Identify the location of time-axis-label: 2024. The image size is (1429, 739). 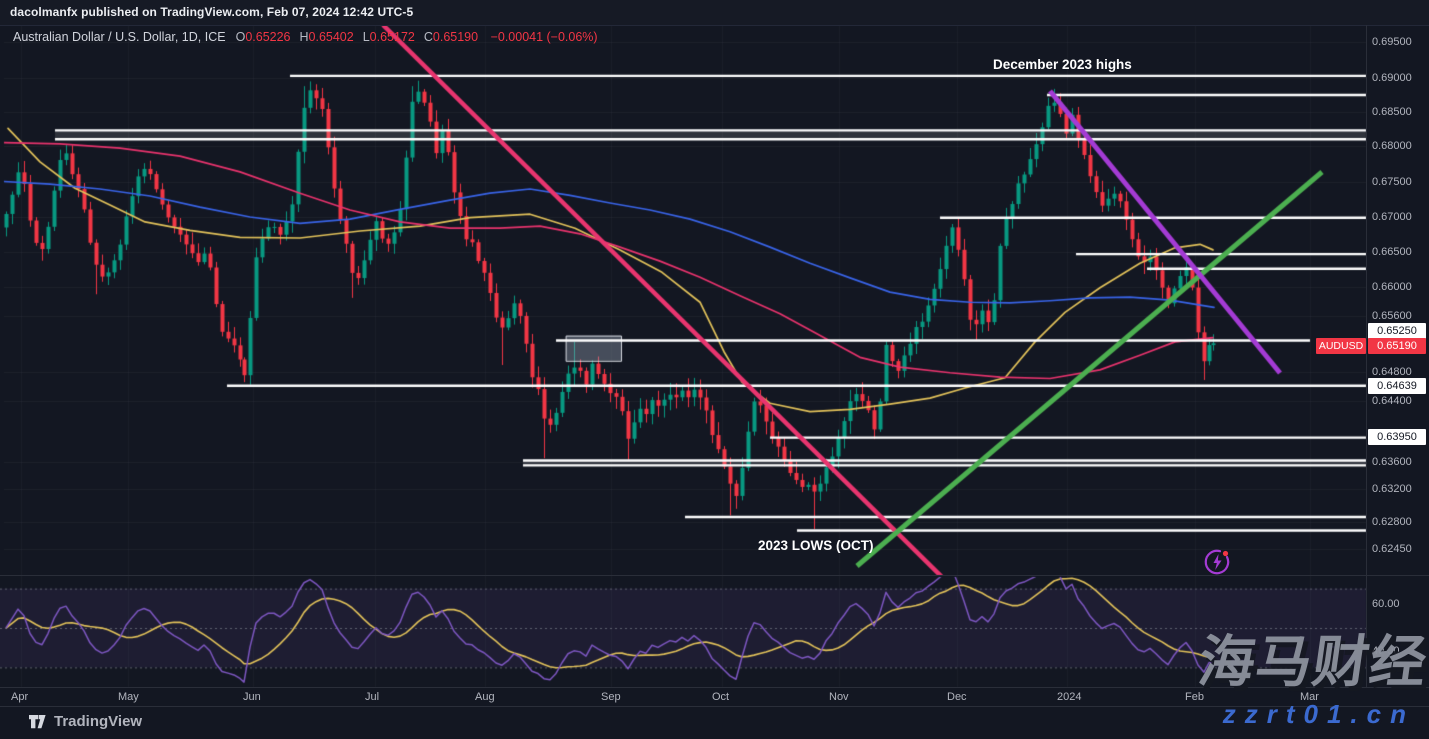
(1069, 697).